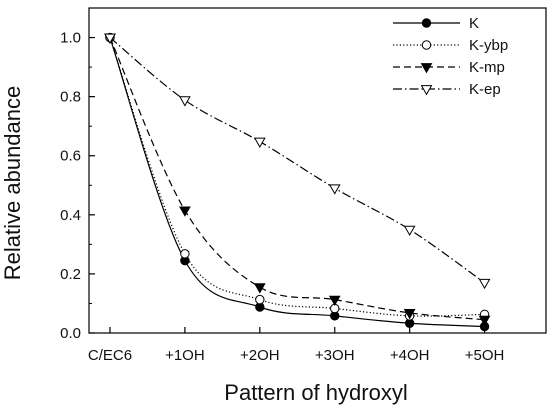 The height and width of the screenshot is (413, 550). I want to click on x-tick-label: +5OH, so click(485, 355).